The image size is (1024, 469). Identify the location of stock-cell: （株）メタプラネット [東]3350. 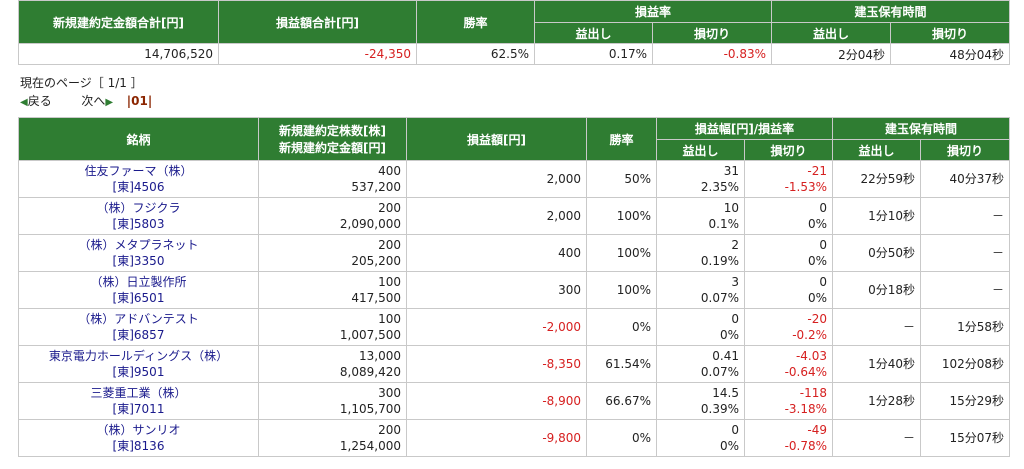
(138, 253).